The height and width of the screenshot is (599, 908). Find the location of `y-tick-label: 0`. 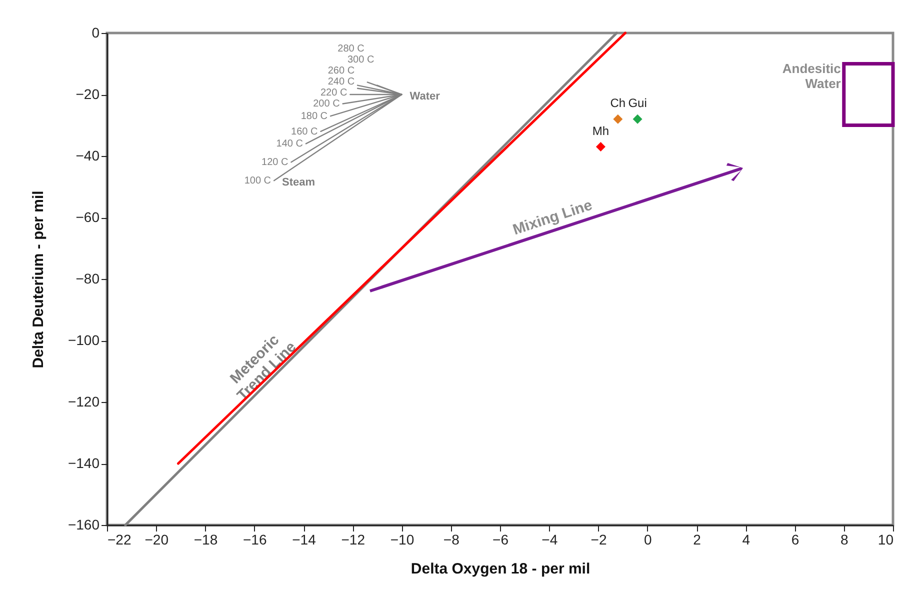

y-tick-label: 0 is located at coordinates (96, 32).